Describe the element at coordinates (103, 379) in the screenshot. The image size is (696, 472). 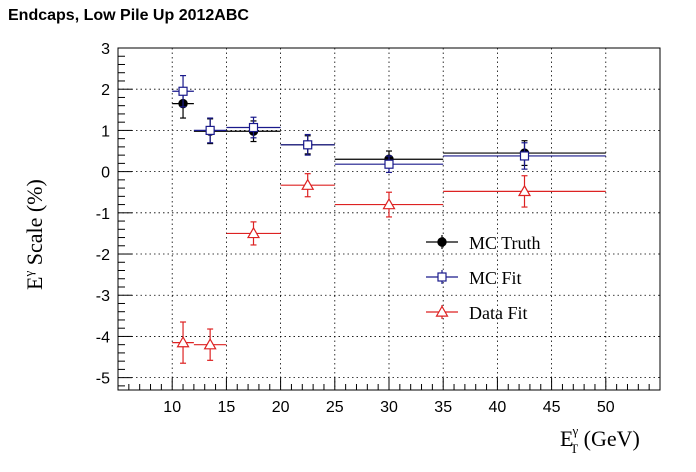
I see `y-tick-label: -5` at that location.